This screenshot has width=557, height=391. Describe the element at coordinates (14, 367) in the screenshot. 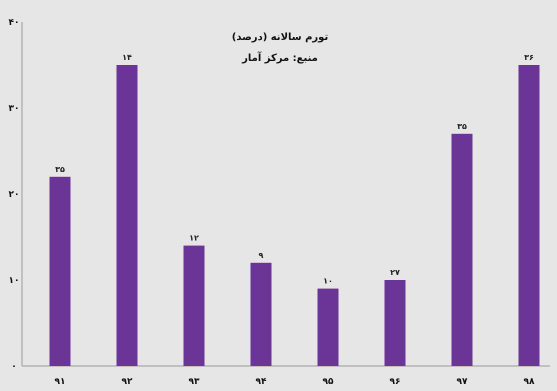

I see `y-tick-label: ۰` at that location.